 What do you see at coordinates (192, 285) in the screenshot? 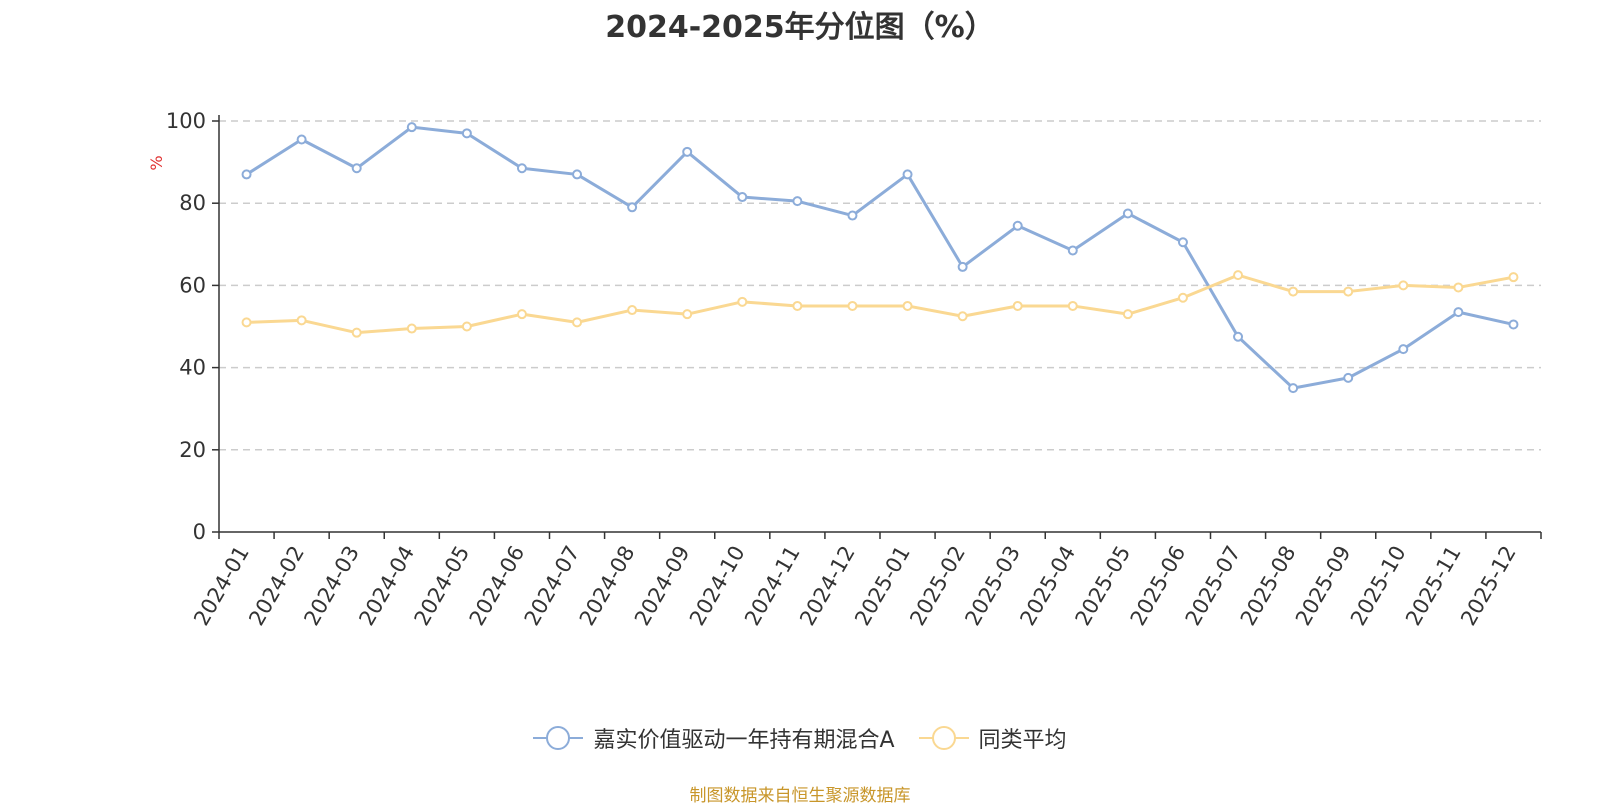
I see `y-tick-label: 60` at bounding box center [192, 285].